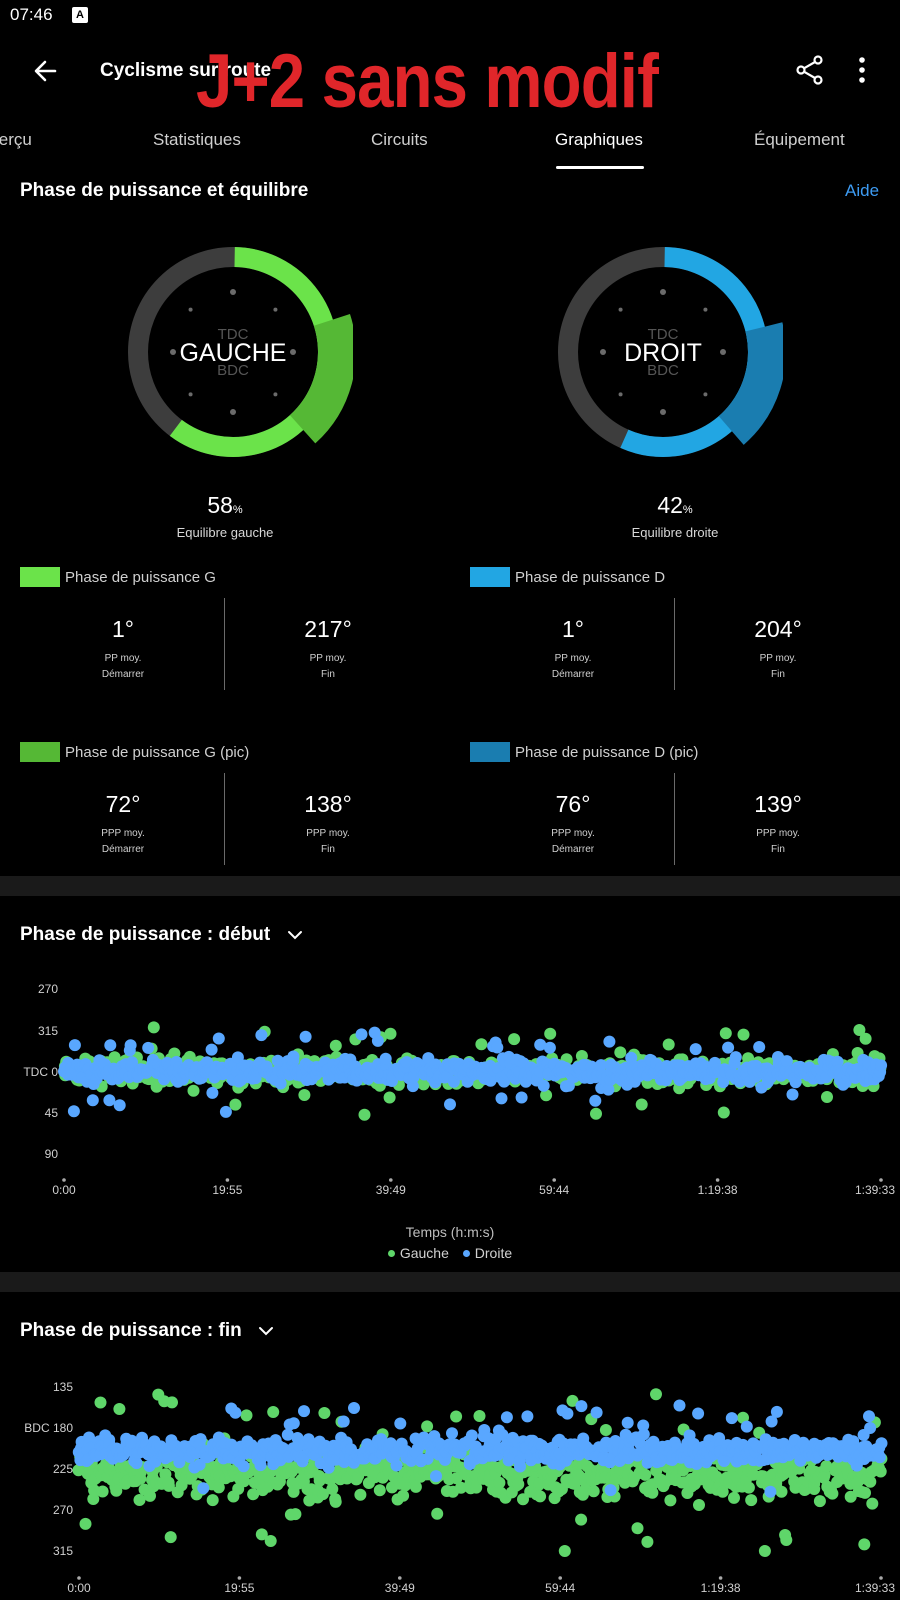  What do you see at coordinates (450, 1253) in the screenshot?
I see `chart-legend: Gauche Droite` at bounding box center [450, 1253].